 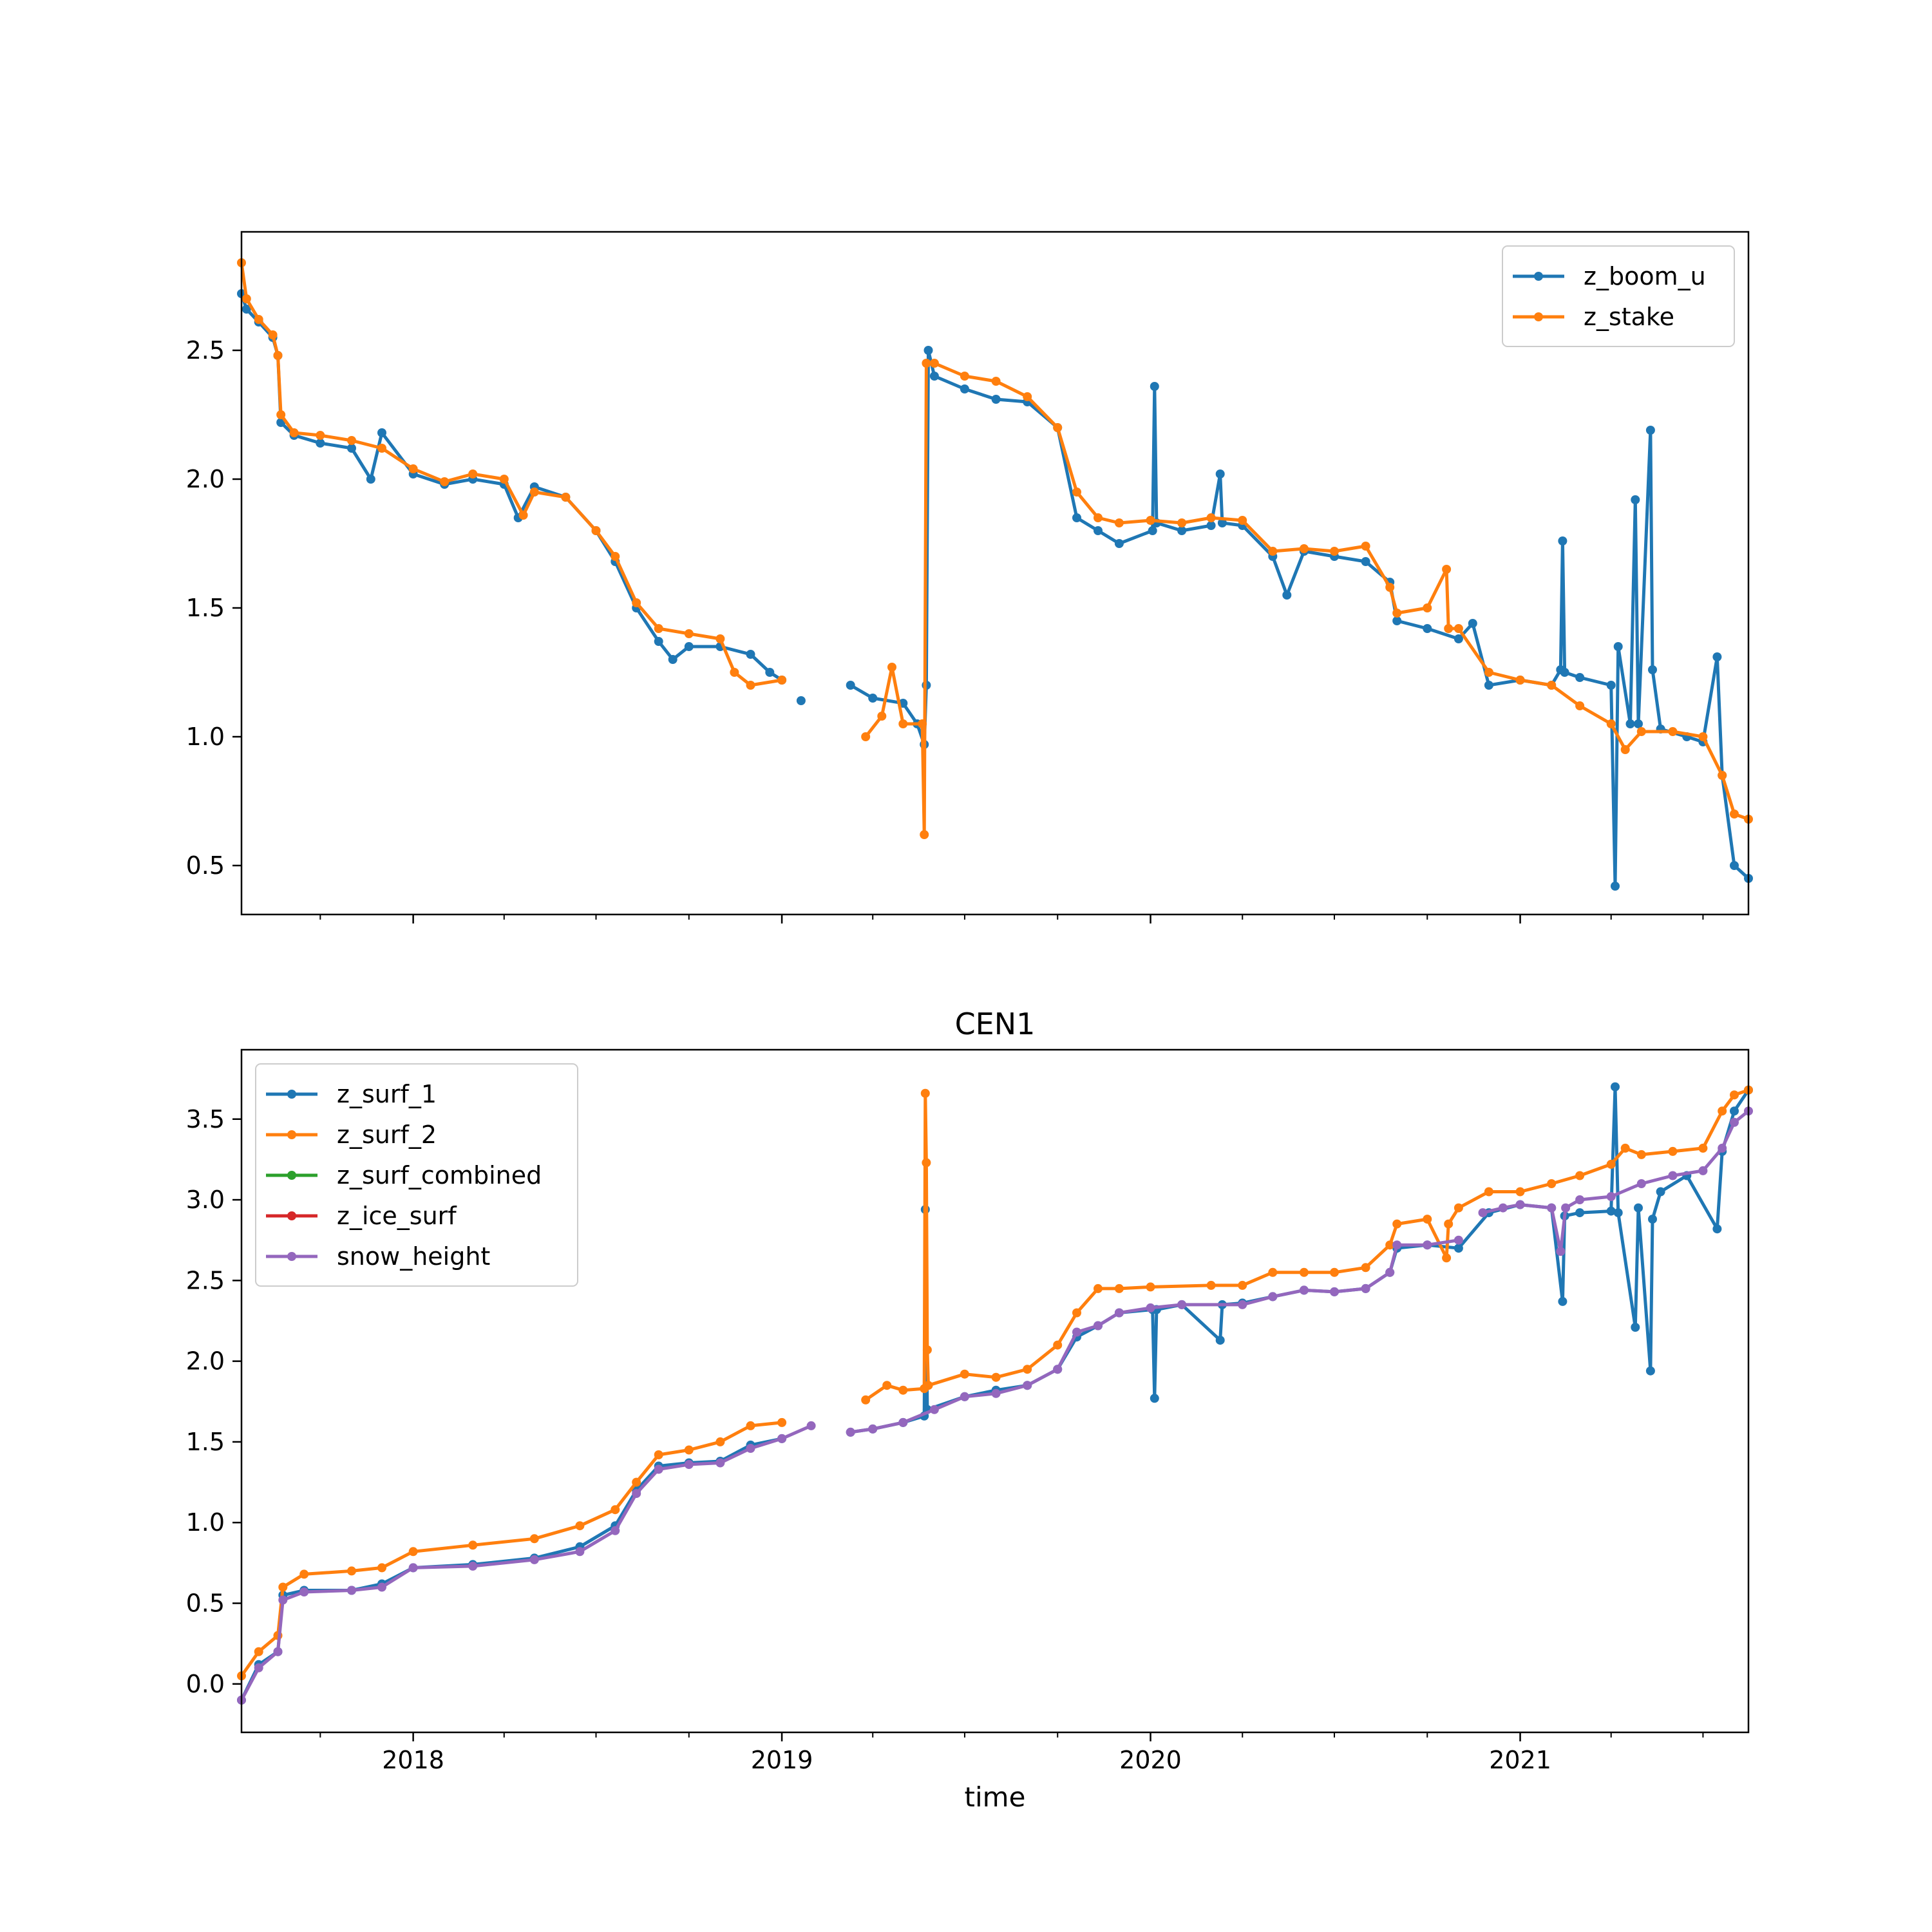 I want to click on bottom-legend-label: z_surf_combined, so click(x=439, y=1175).